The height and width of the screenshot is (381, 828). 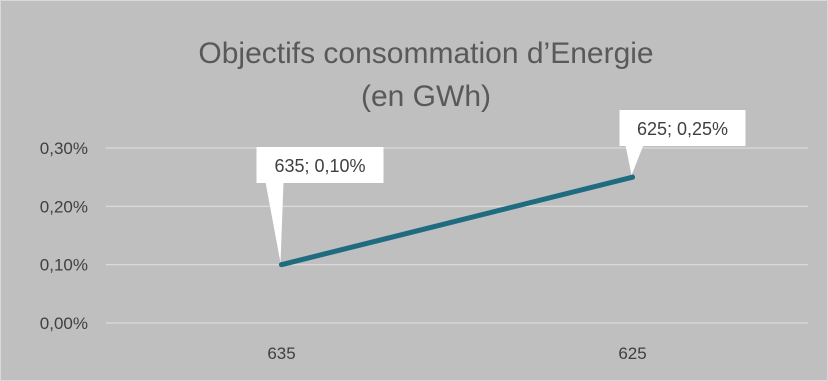 What do you see at coordinates (632, 353) in the screenshot?
I see `x-tick-label: 625` at bounding box center [632, 353].